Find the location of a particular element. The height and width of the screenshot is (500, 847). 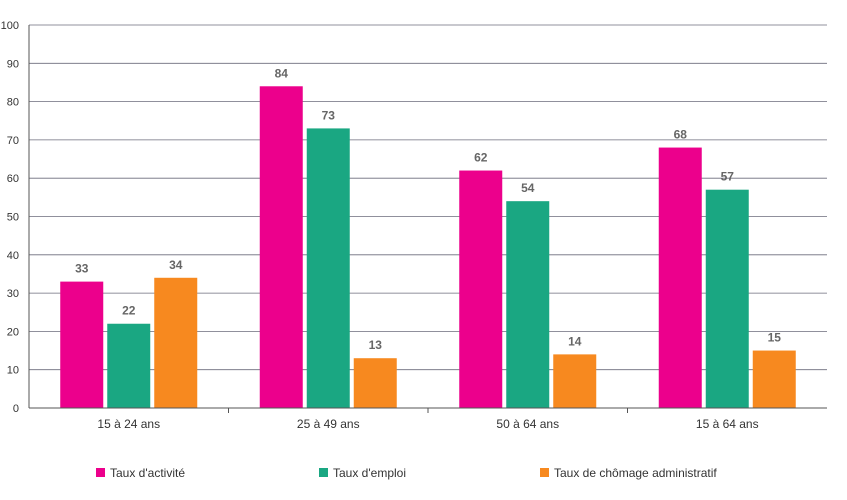

data-label: 14 is located at coordinates (575, 341).